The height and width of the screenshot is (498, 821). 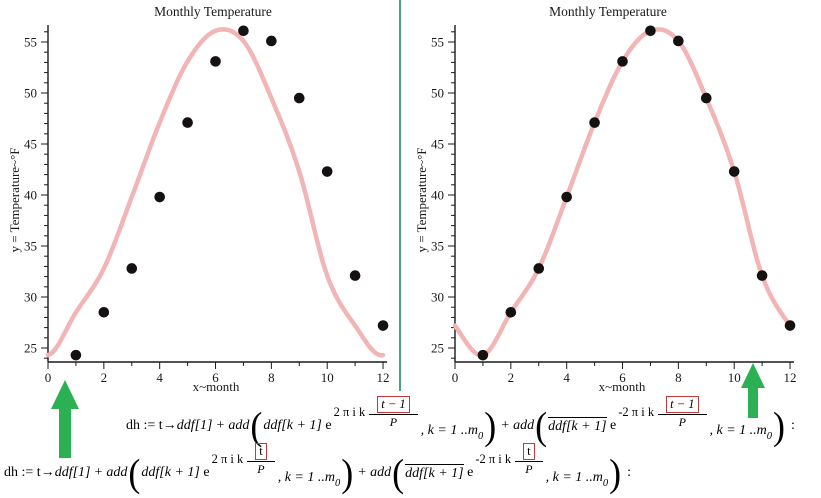 I want to click on chart-right-xaxis-label: x~month, so click(x=622, y=386).